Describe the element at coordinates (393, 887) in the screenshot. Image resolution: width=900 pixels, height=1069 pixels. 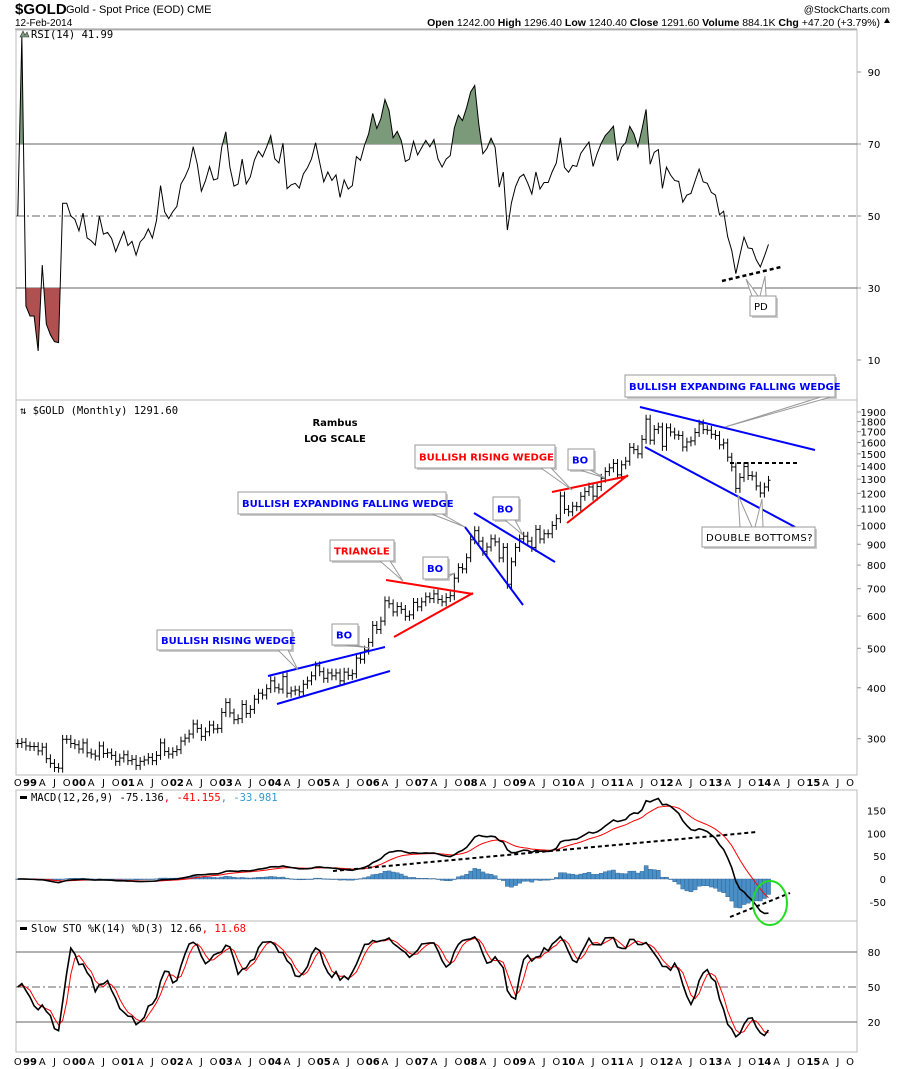
I see `macd-histogram` at that location.